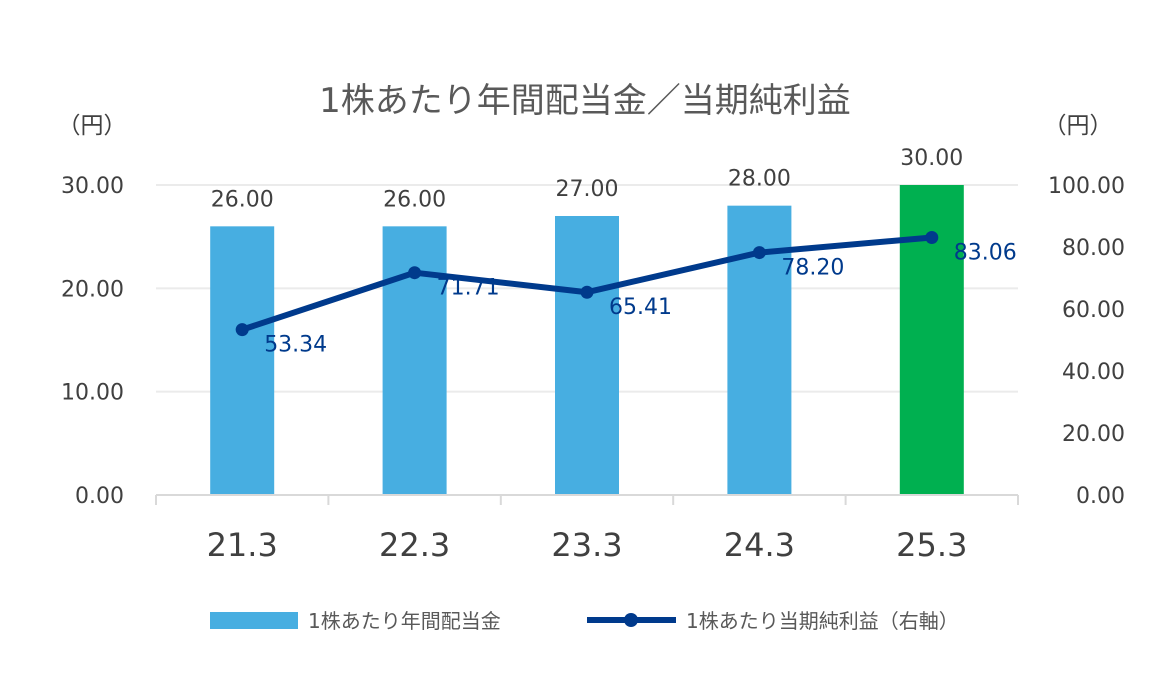 The image size is (1161, 677). What do you see at coordinates (631, 620) in the screenshot?
I see `legend-line-marker` at bounding box center [631, 620].